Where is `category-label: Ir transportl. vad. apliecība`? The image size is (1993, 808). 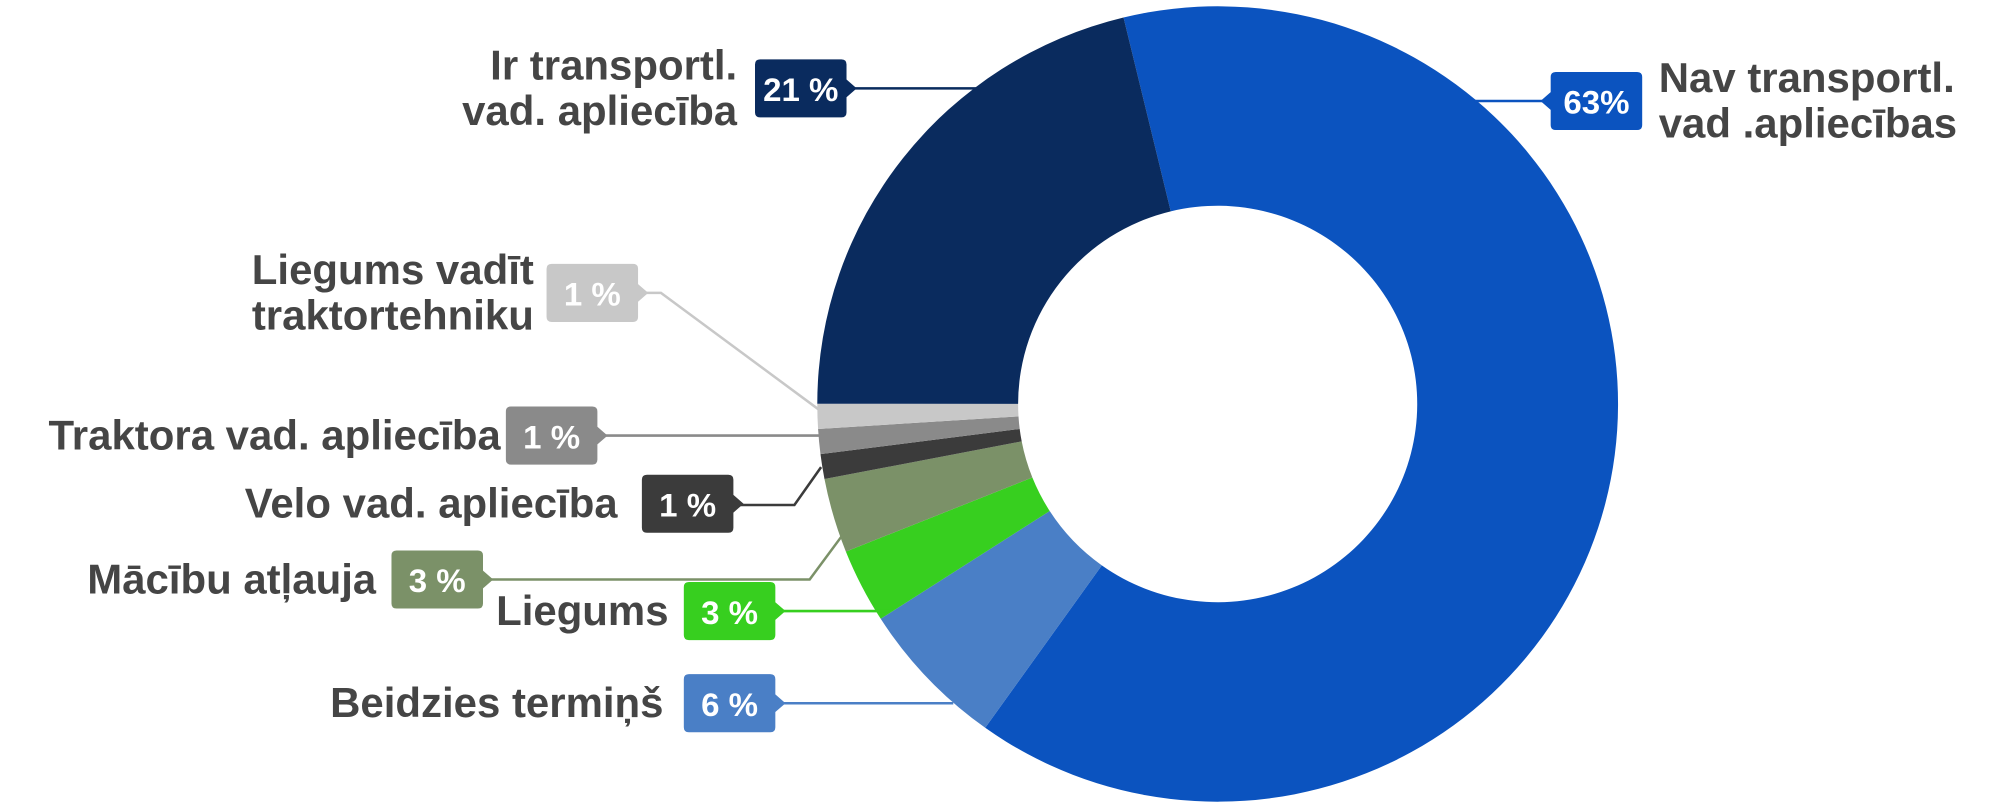 category-label: Ir transportl. vad. apliecība is located at coordinates (600, 87).